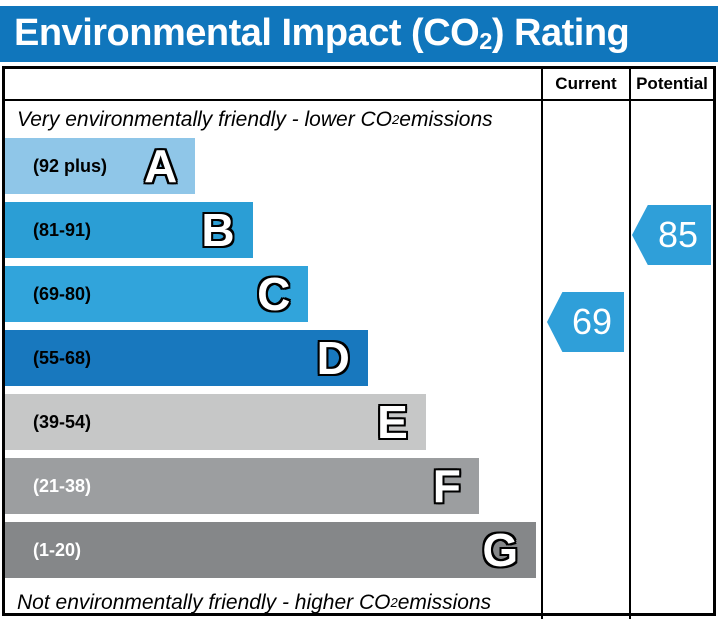 The image size is (718, 619). I want to click on header-cell-empty, so click(273, 85).